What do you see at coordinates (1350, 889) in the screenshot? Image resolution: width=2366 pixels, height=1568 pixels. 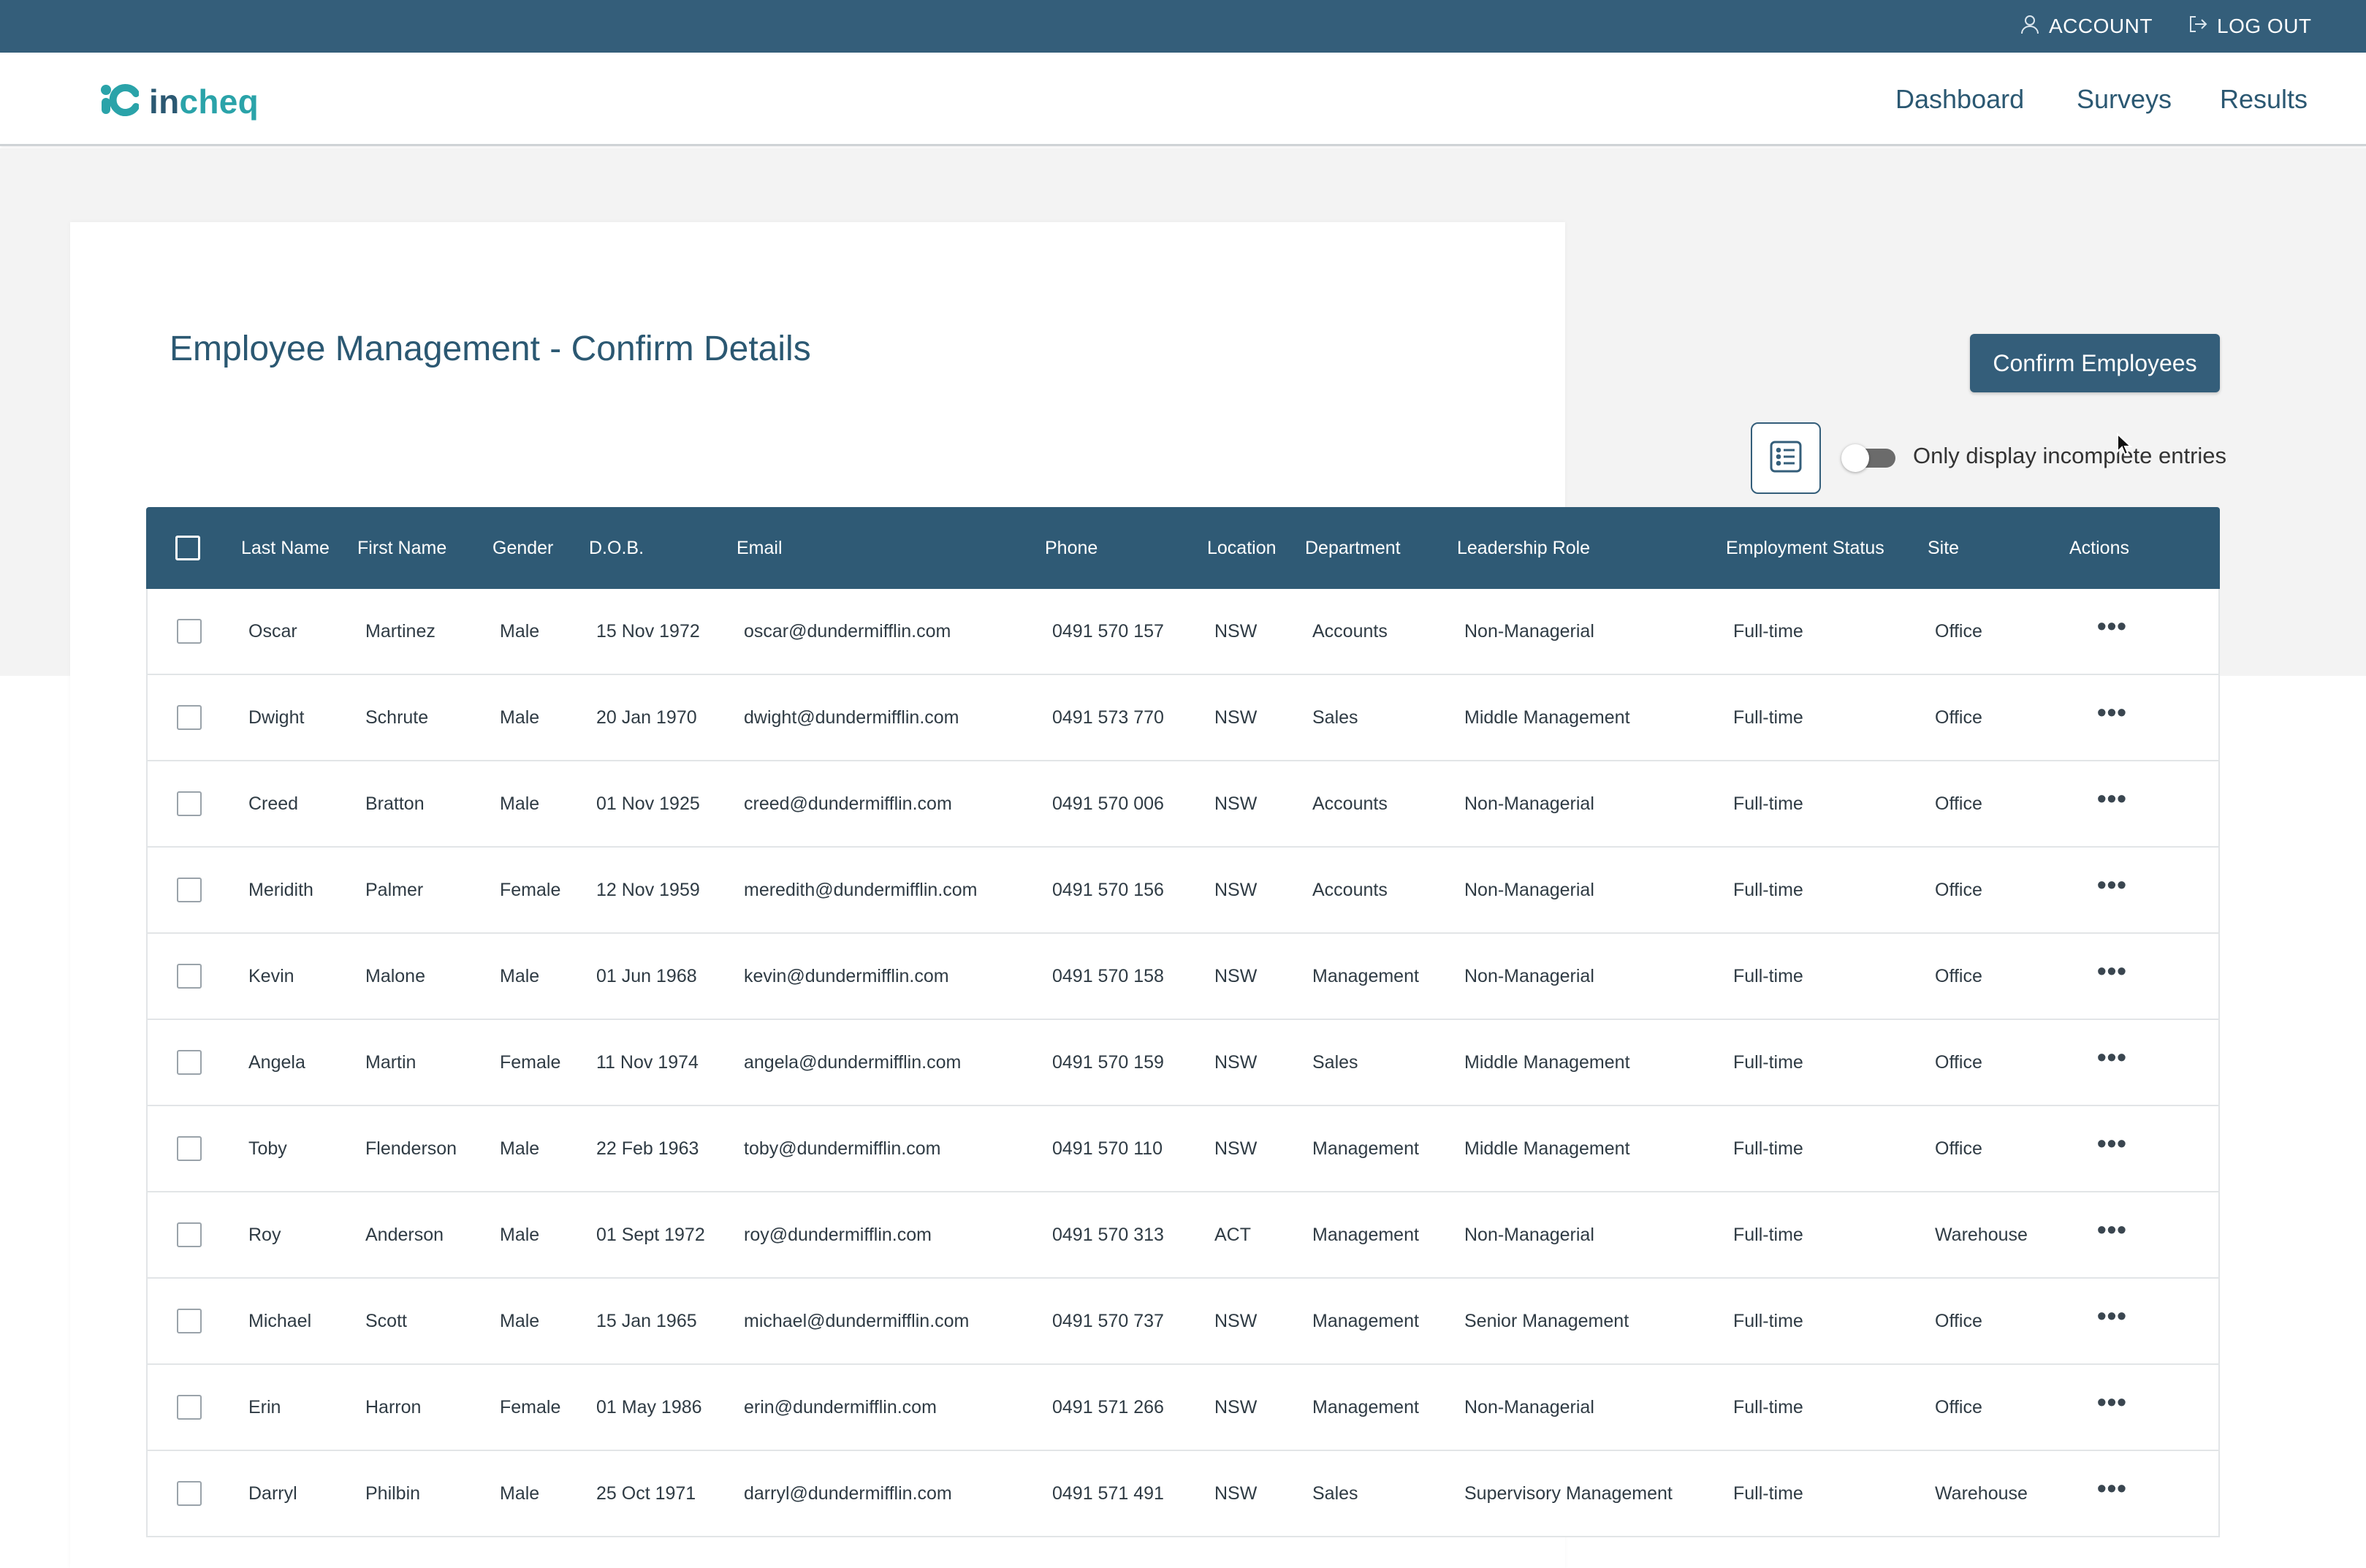 I see `department-cell: Accounts` at bounding box center [1350, 889].